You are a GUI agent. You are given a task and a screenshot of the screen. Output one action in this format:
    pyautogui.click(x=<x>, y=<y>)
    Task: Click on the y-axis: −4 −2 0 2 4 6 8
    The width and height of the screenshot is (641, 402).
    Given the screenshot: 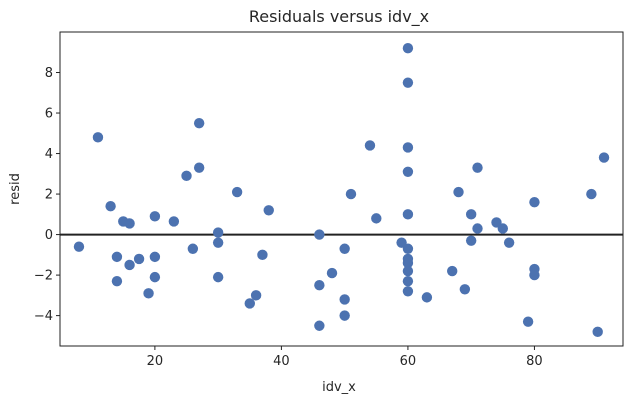 What is the action you would take?
    pyautogui.click(x=47, y=195)
    